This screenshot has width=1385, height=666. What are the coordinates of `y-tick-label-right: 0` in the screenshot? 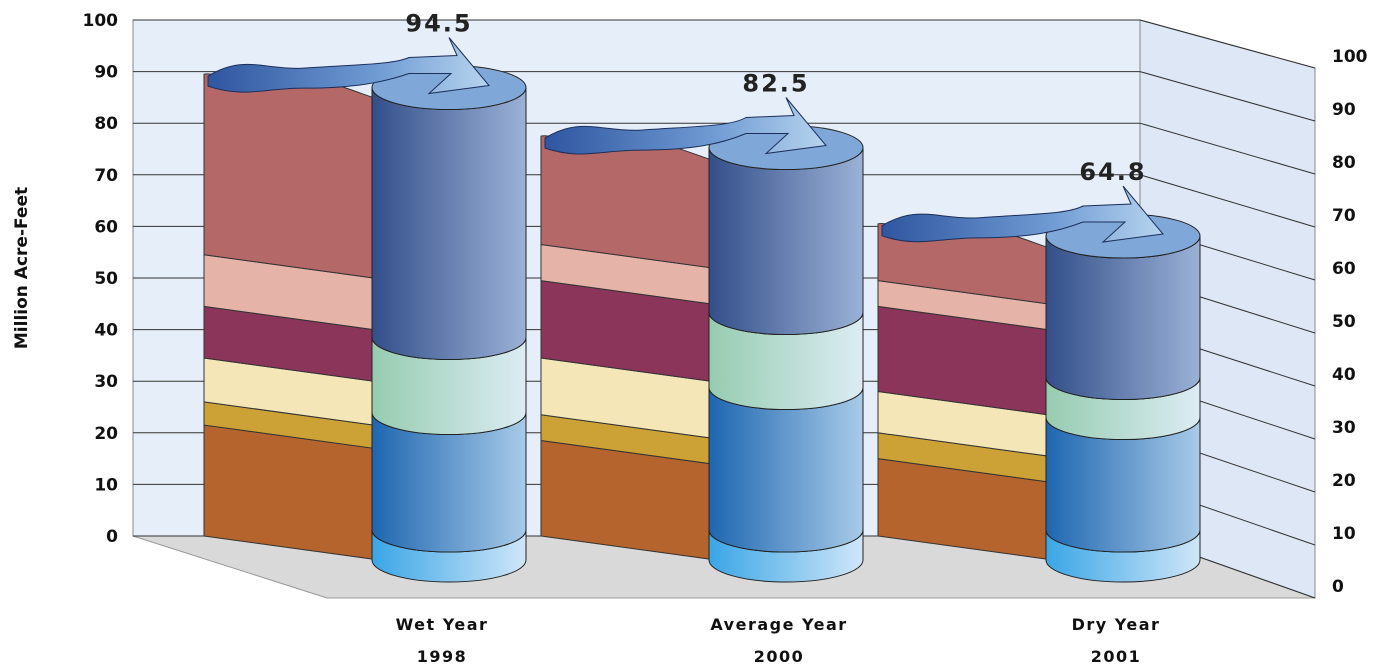 It's located at (1338, 587).